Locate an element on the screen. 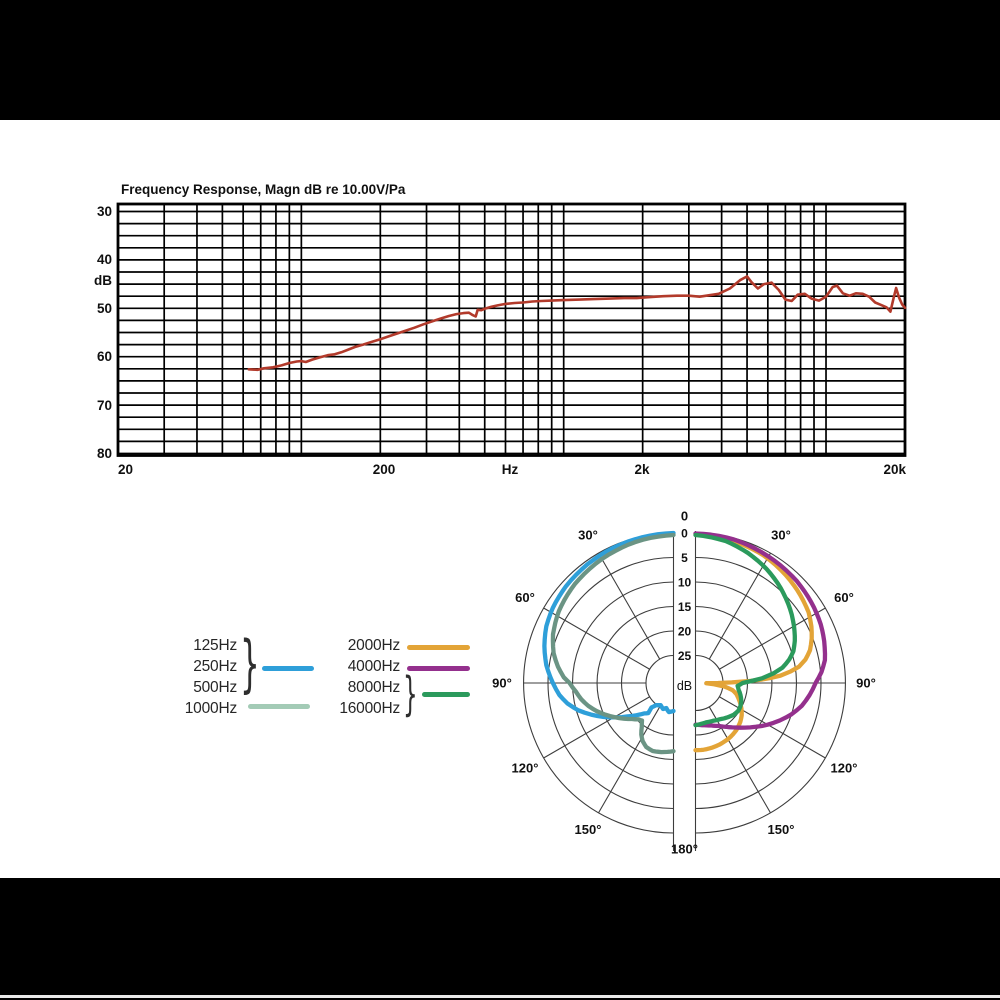 This screenshot has height=1000, width=1000. polar-angle-150-right: 150° is located at coordinates (781, 829).